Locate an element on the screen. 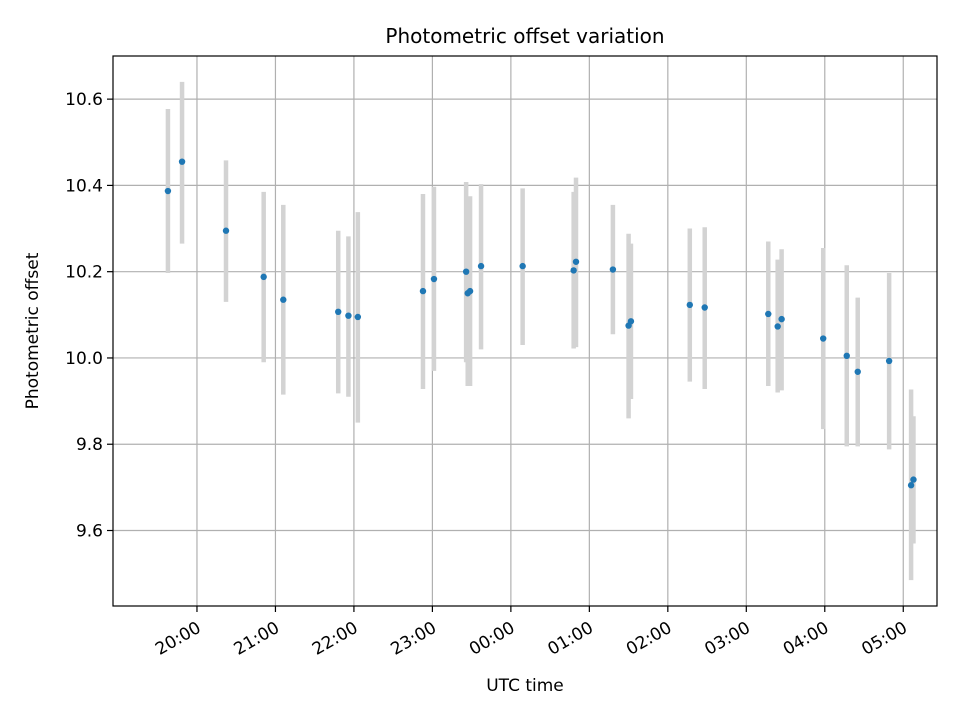  x-tick-label: 00:00 is located at coordinates (492, 639).